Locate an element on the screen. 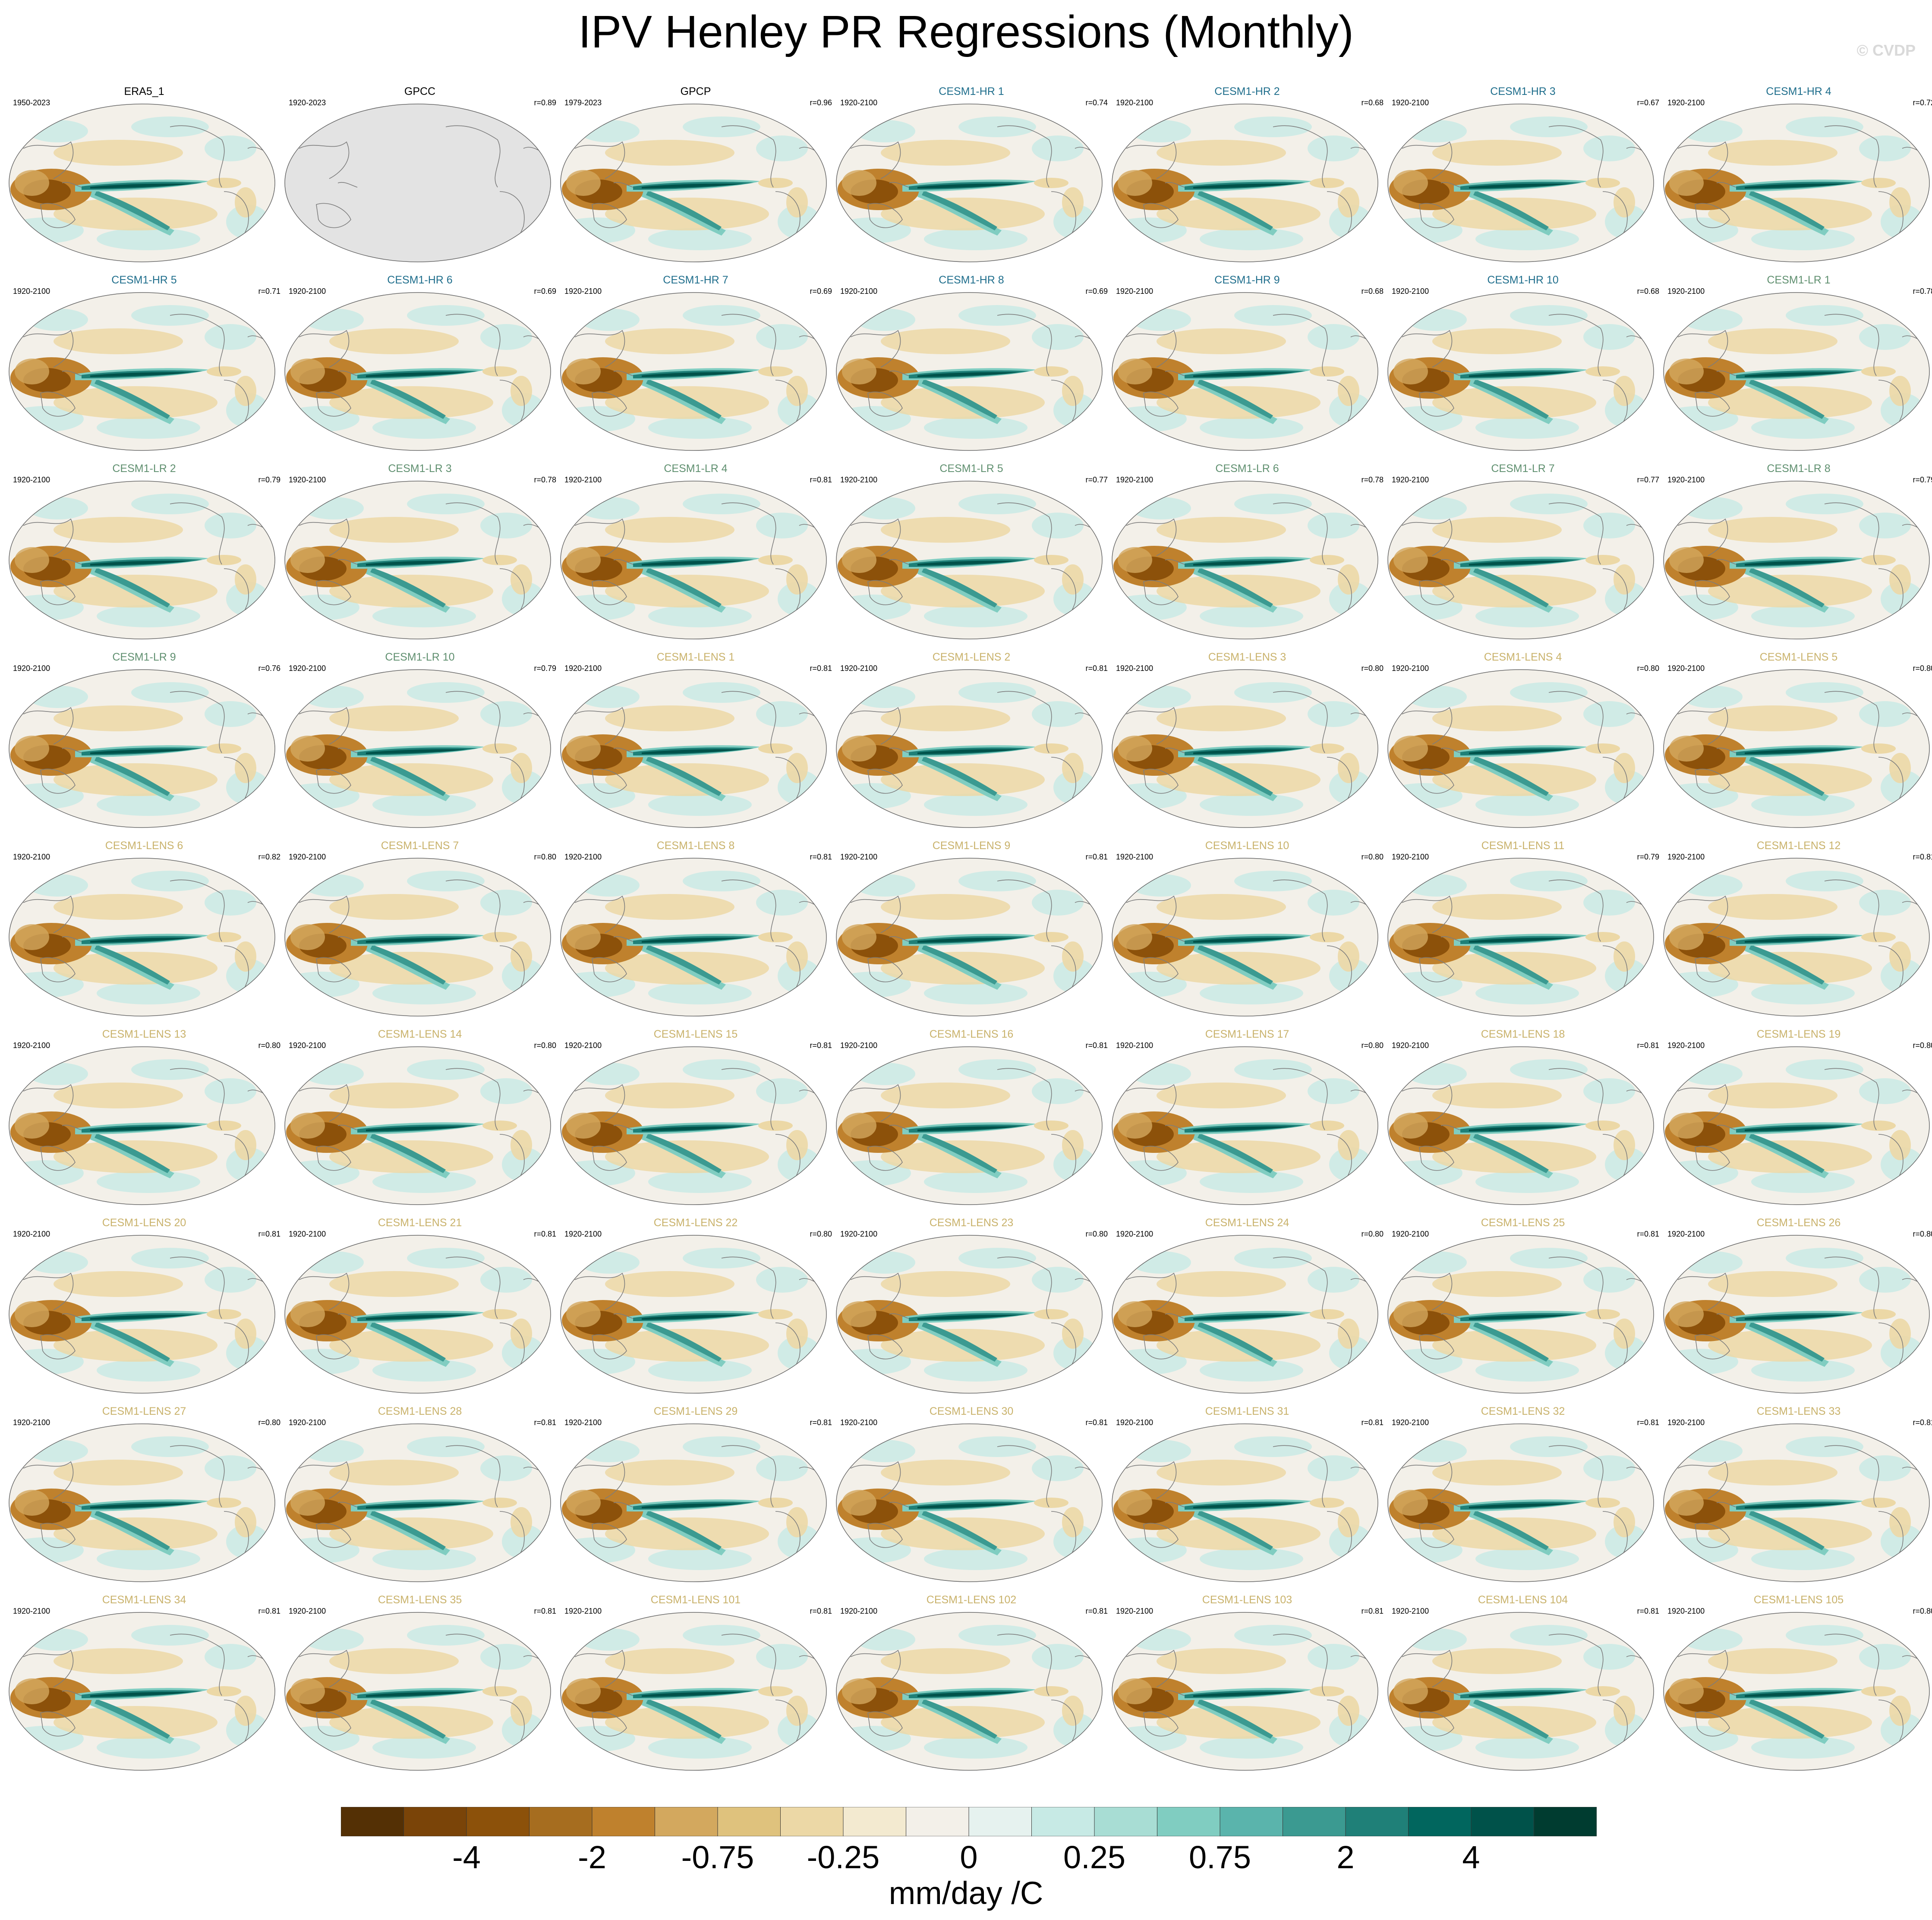 The image size is (1932, 1920). panel-dataset-name: CESM1-LENS 15 is located at coordinates (696, 1034).